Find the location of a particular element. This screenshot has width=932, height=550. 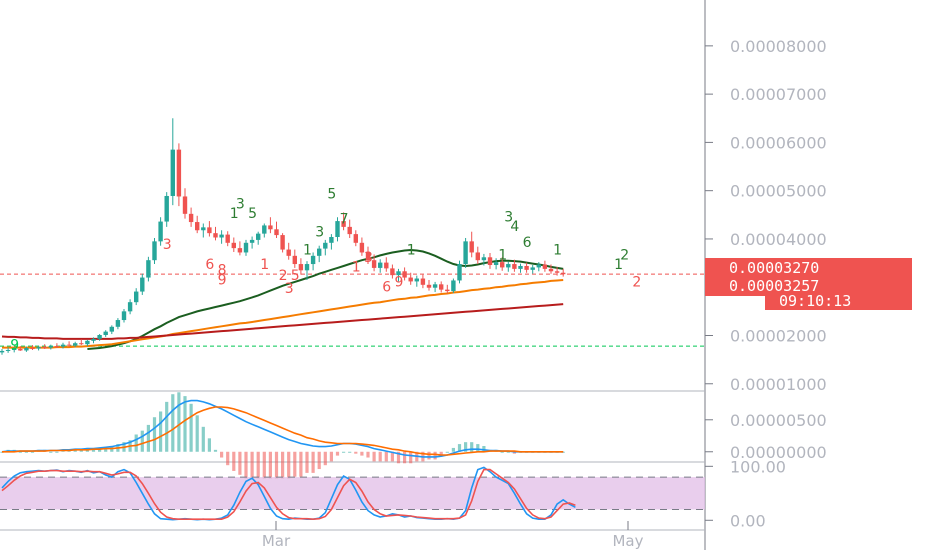

ma_mid-line is located at coordinates (283, 314).